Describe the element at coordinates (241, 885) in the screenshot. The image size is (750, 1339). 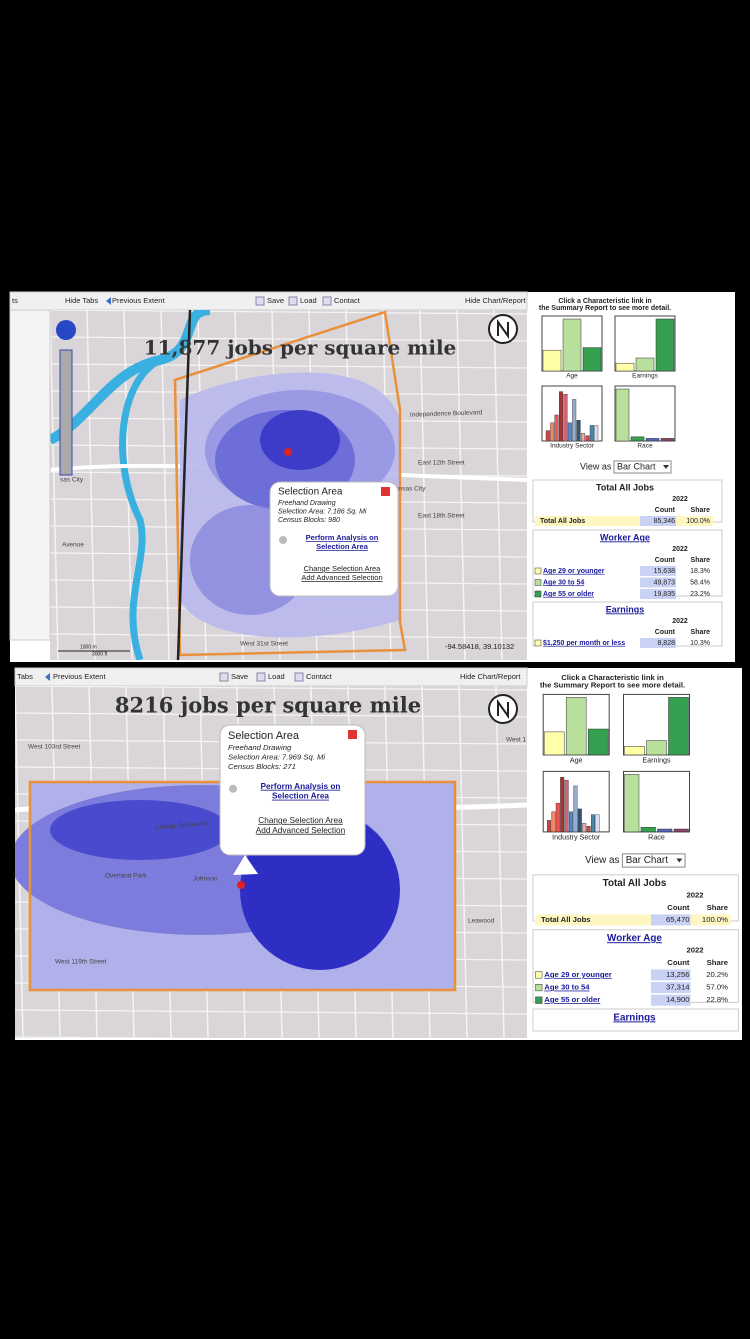
I see `map-marker` at that location.